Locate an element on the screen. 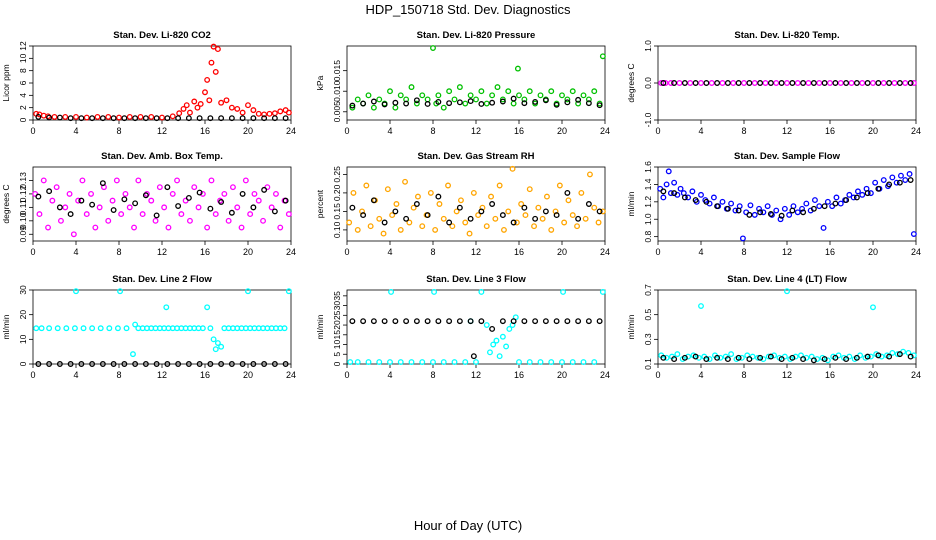 The width and height of the screenshot is (936, 540). x-tick-label: 12 is located at coordinates (787, 375).